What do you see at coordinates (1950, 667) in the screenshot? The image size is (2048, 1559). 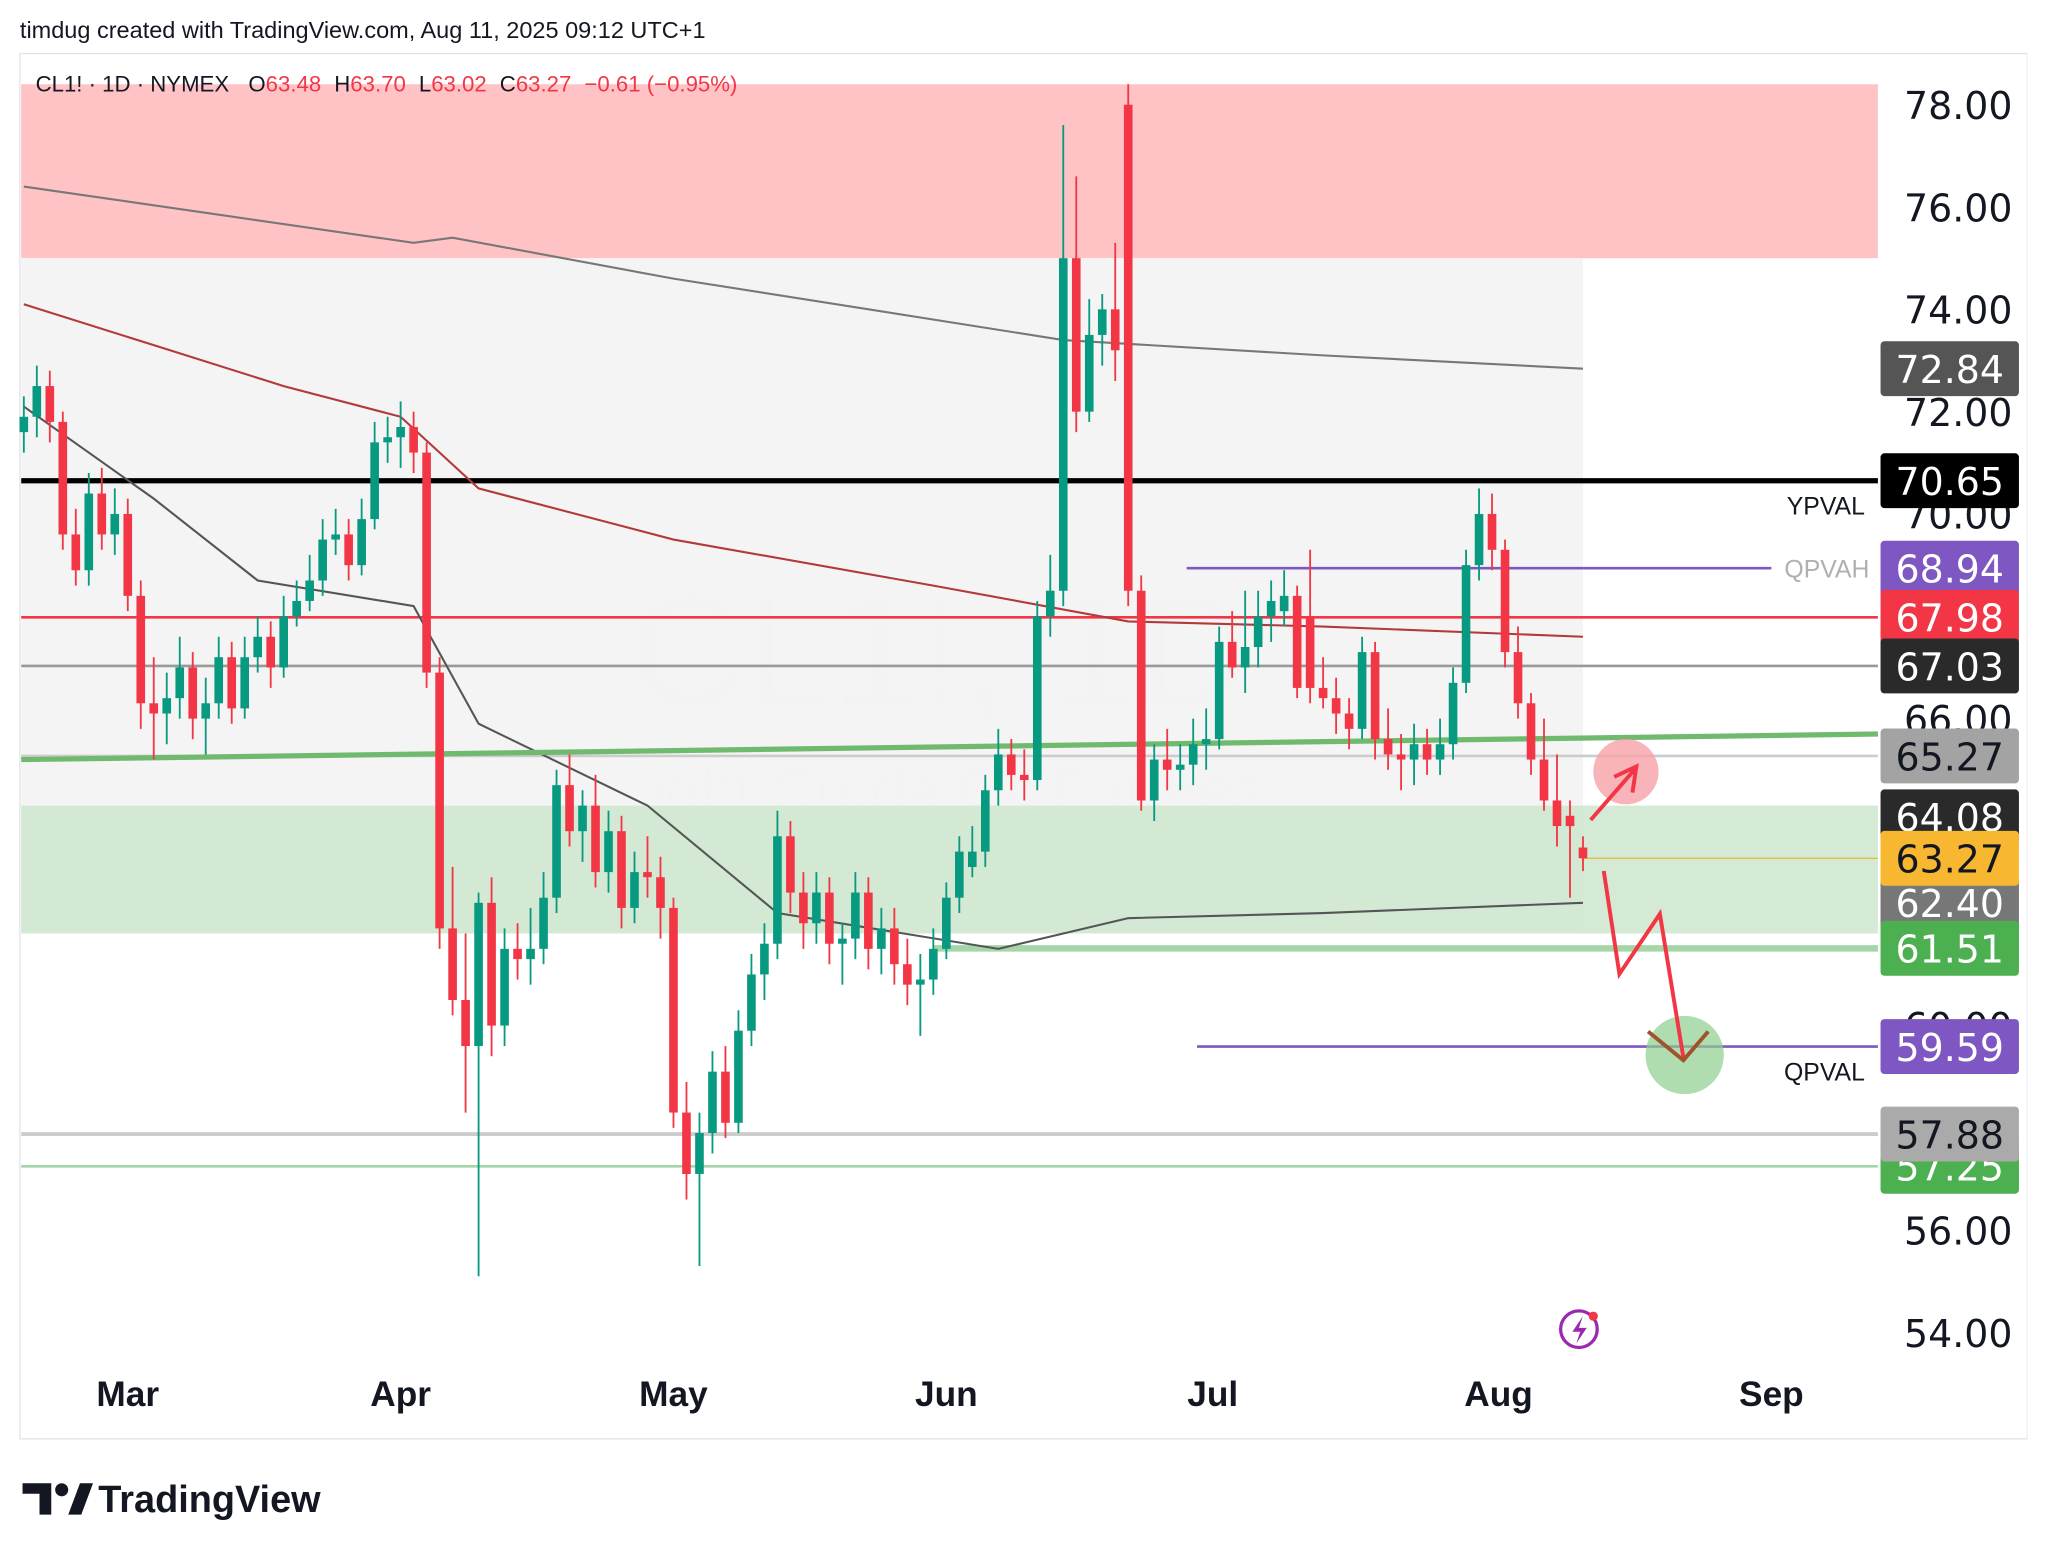 I see `price-badge-label: 67.03` at bounding box center [1950, 667].